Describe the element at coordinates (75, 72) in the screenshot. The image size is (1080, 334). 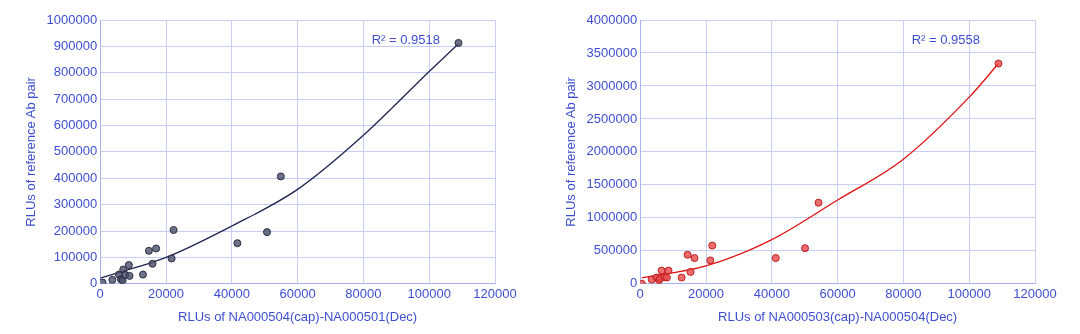
I see `y-tick-label: 800000` at that location.